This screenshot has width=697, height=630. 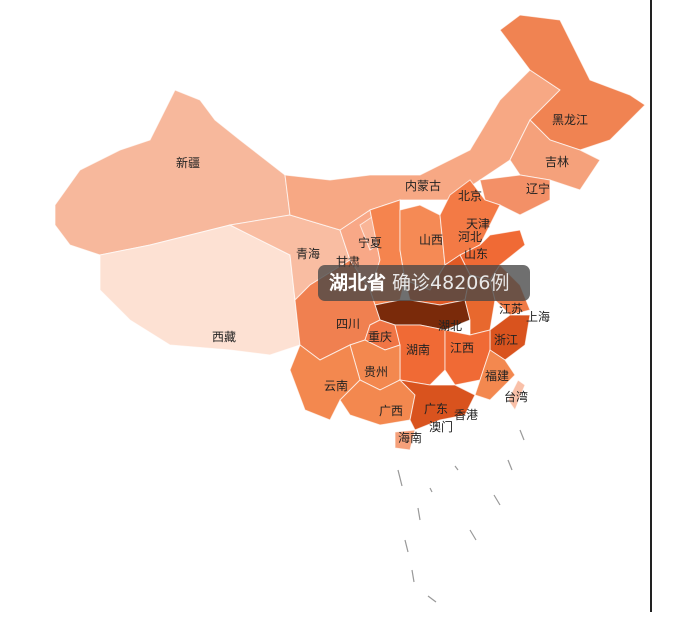 I want to click on province-heilongjiang, so click(x=572, y=82).